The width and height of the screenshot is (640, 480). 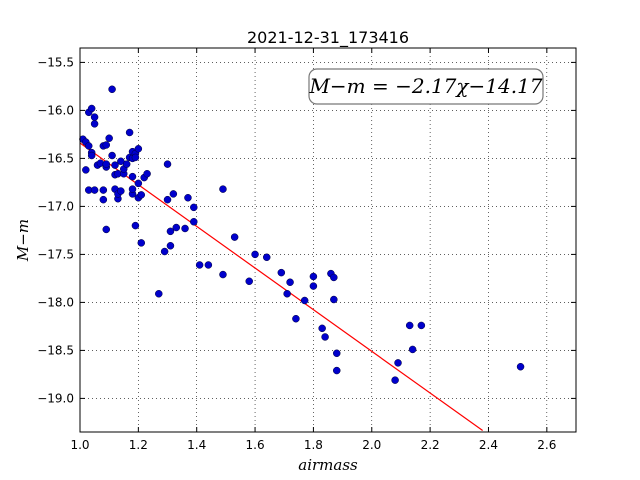 What do you see at coordinates (55, 62) in the screenshot?
I see `y-tick-label: −15.5` at bounding box center [55, 62].